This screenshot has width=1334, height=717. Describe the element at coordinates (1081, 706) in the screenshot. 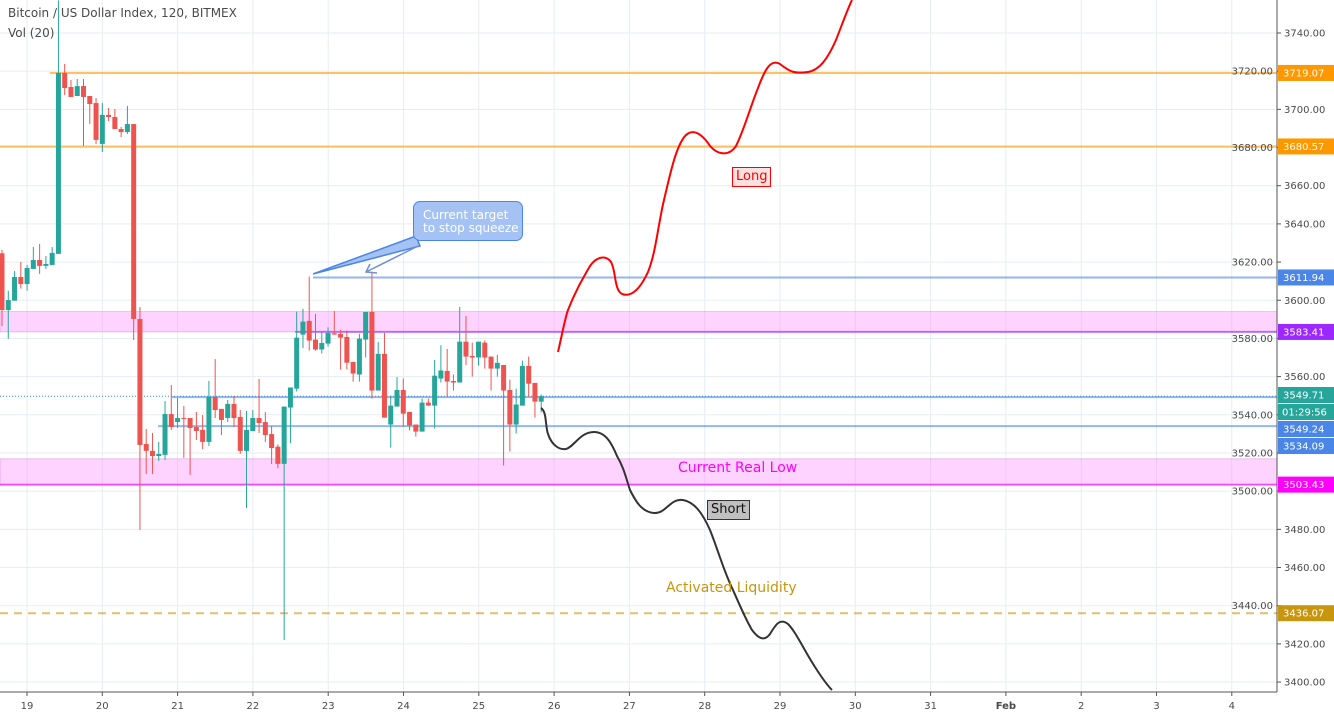

I see `x-tick-label: 2` at that location.